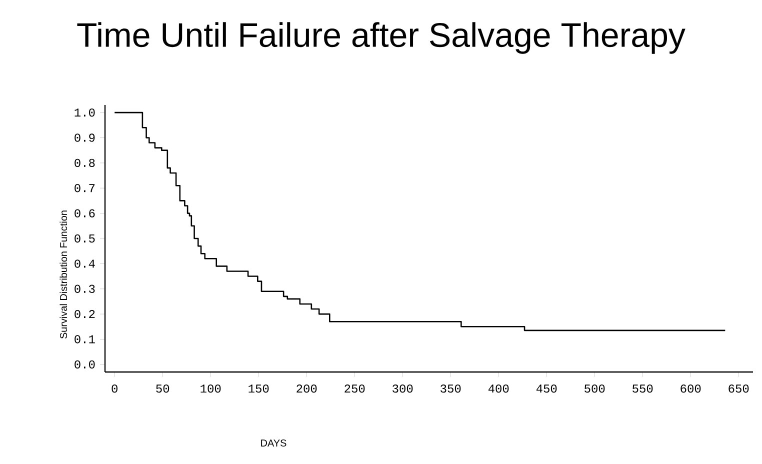 The height and width of the screenshot is (464, 762). Describe the element at coordinates (258, 388) in the screenshot. I see `x-tick-label: 150` at that location.